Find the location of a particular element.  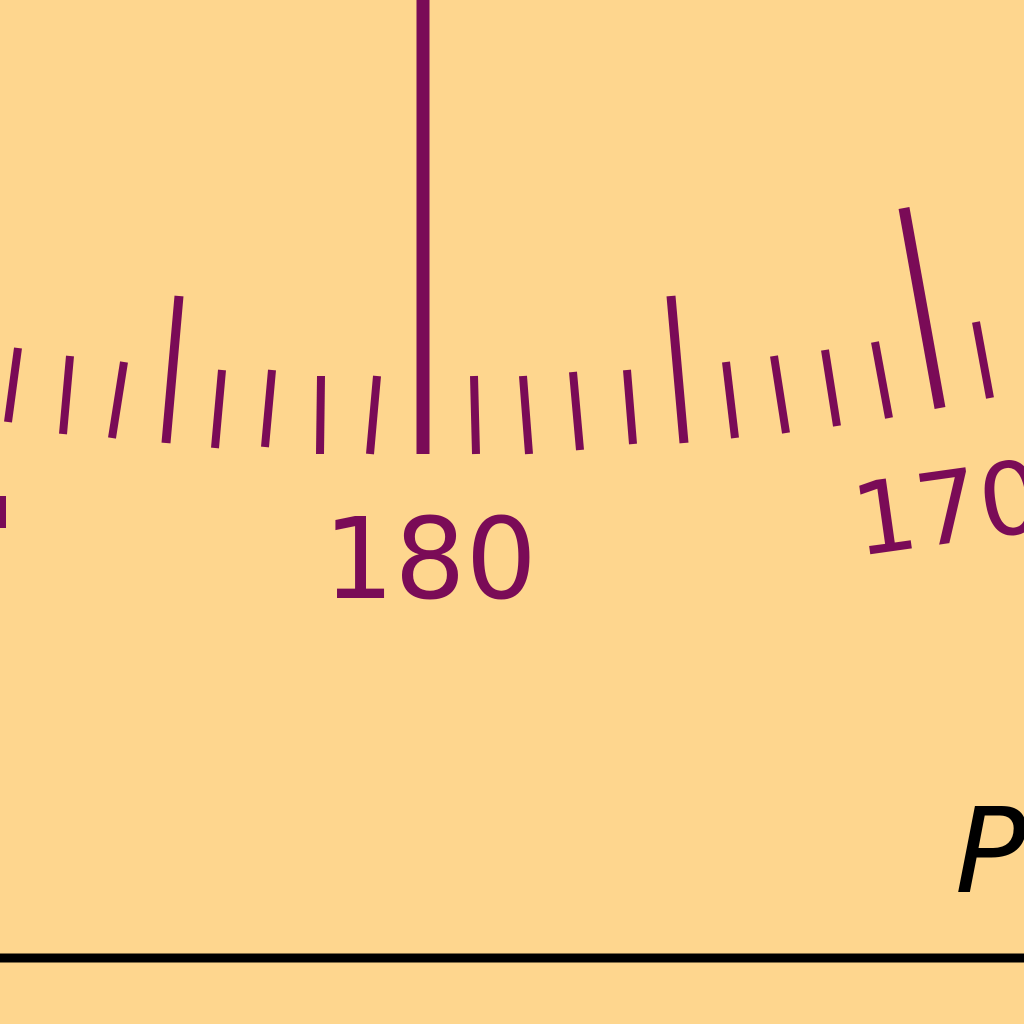

label-180: 180 is located at coordinates (430, 560).